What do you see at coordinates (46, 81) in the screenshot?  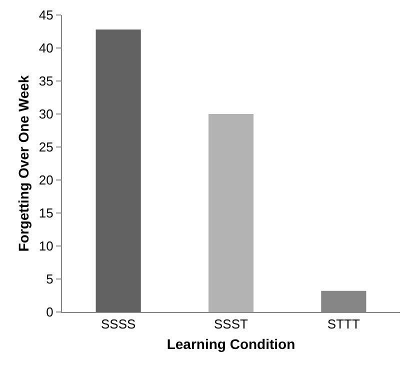 I see `y-tick-label: 35` at bounding box center [46, 81].